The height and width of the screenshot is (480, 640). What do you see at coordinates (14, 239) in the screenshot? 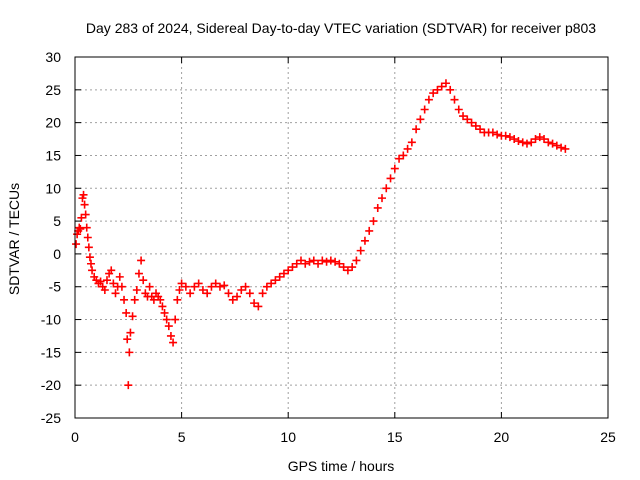
I see `y-axis-title: SDTVAR / TECUs` at bounding box center [14, 239].